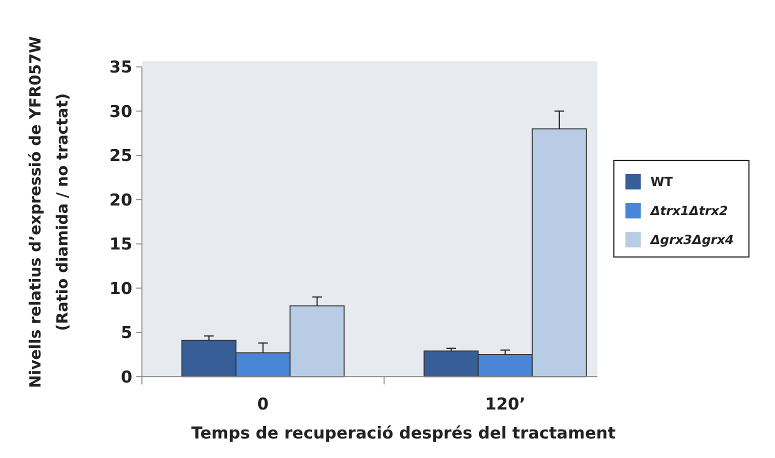 Image resolution: width=775 pixels, height=458 pixels. I want to click on y-tick-label: 10, so click(120, 288).